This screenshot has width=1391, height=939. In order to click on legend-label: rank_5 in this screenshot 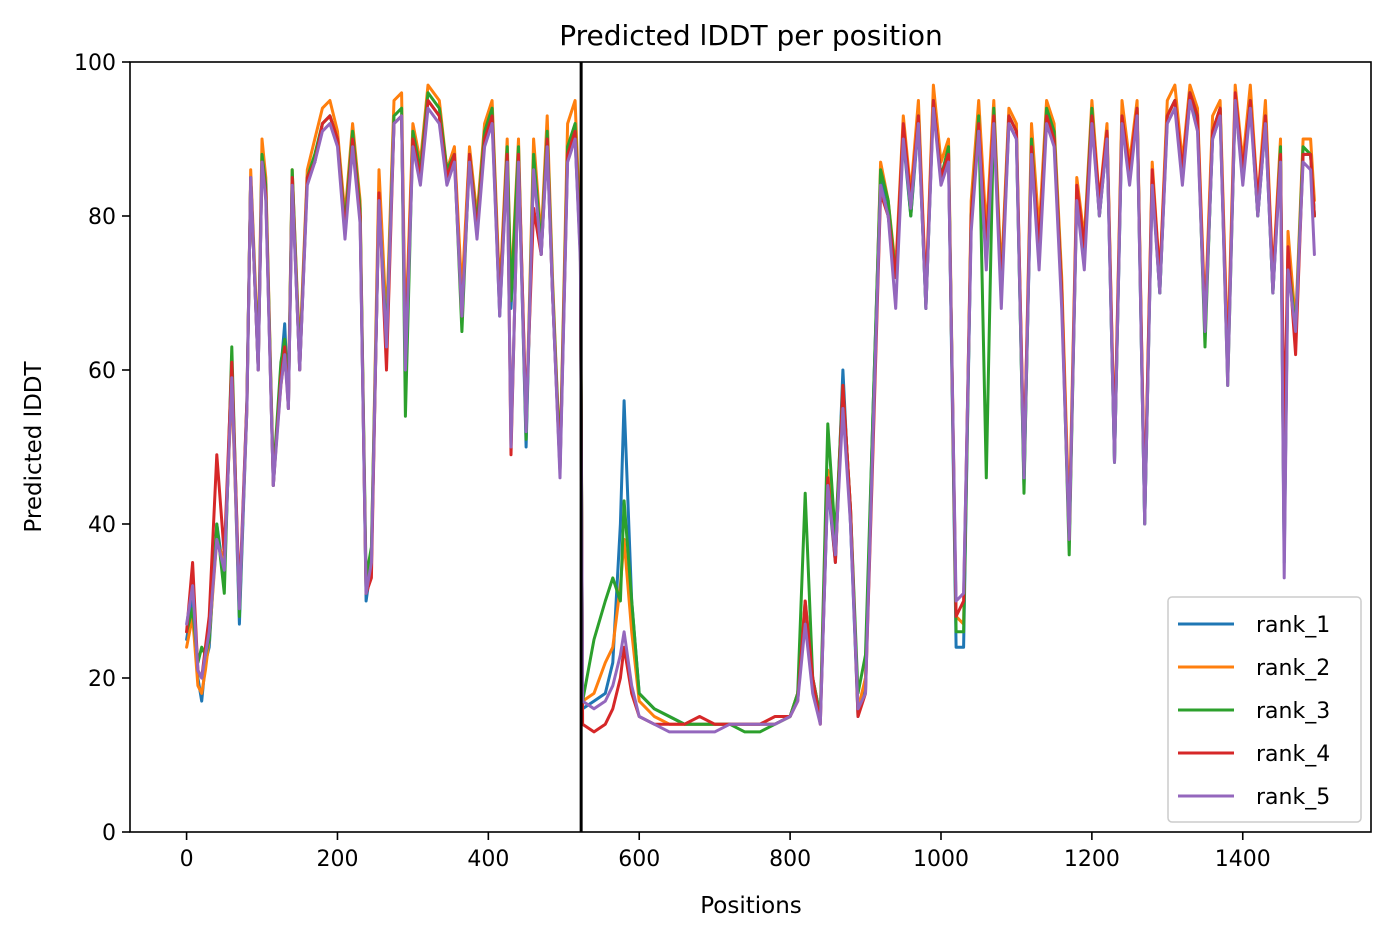, I will do `click(1293, 797)`.